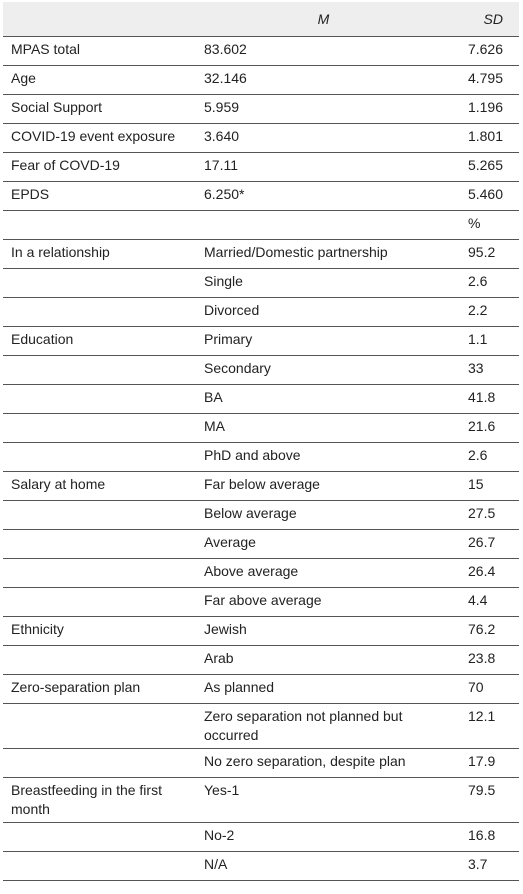  Describe the element at coordinates (485, 837) in the screenshot. I see `percent-value: 16.8` at that location.